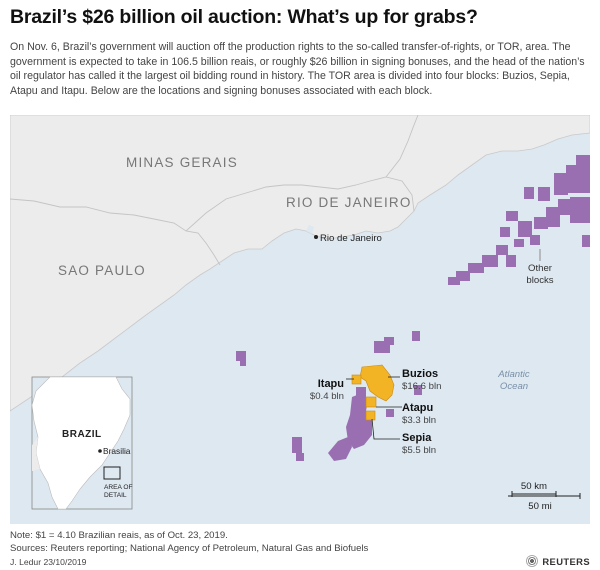 The height and width of the screenshot is (570, 600). What do you see at coordinates (102, 270) in the screenshot?
I see `label-sao-paulo: SAO PAULO` at bounding box center [102, 270].